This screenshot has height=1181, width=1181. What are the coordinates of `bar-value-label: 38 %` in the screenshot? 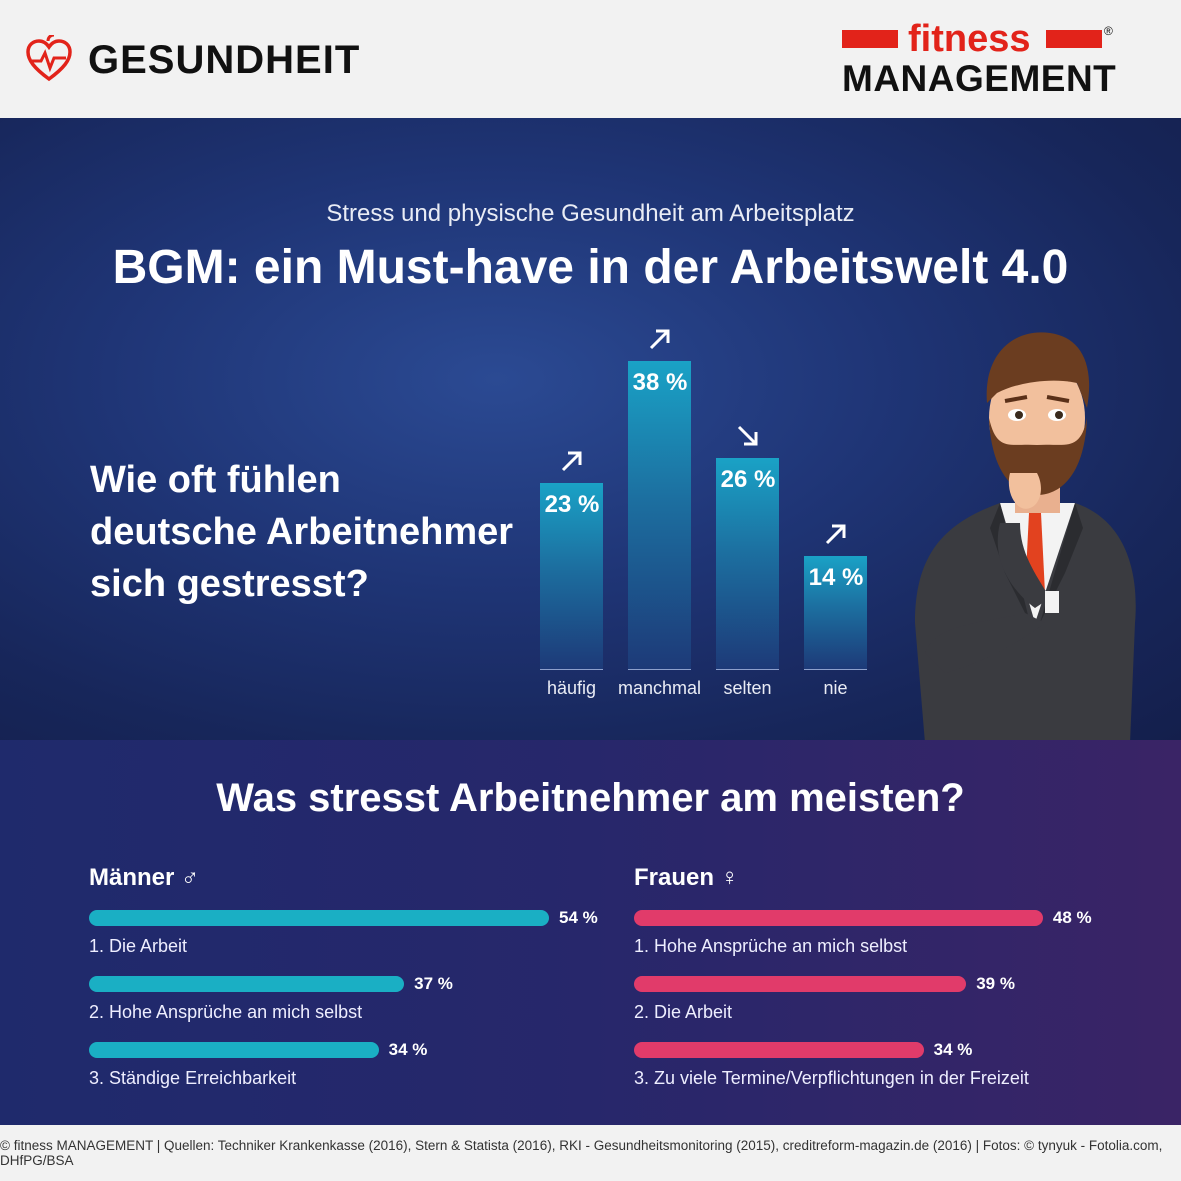 It's located at (660, 383).